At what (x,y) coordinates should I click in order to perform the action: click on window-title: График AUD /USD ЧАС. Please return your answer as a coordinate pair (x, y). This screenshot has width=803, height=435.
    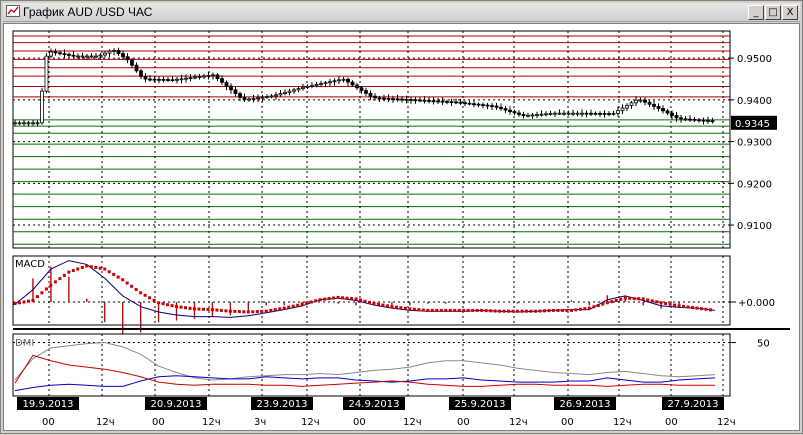
    Looking at the image, I should click on (88, 12).